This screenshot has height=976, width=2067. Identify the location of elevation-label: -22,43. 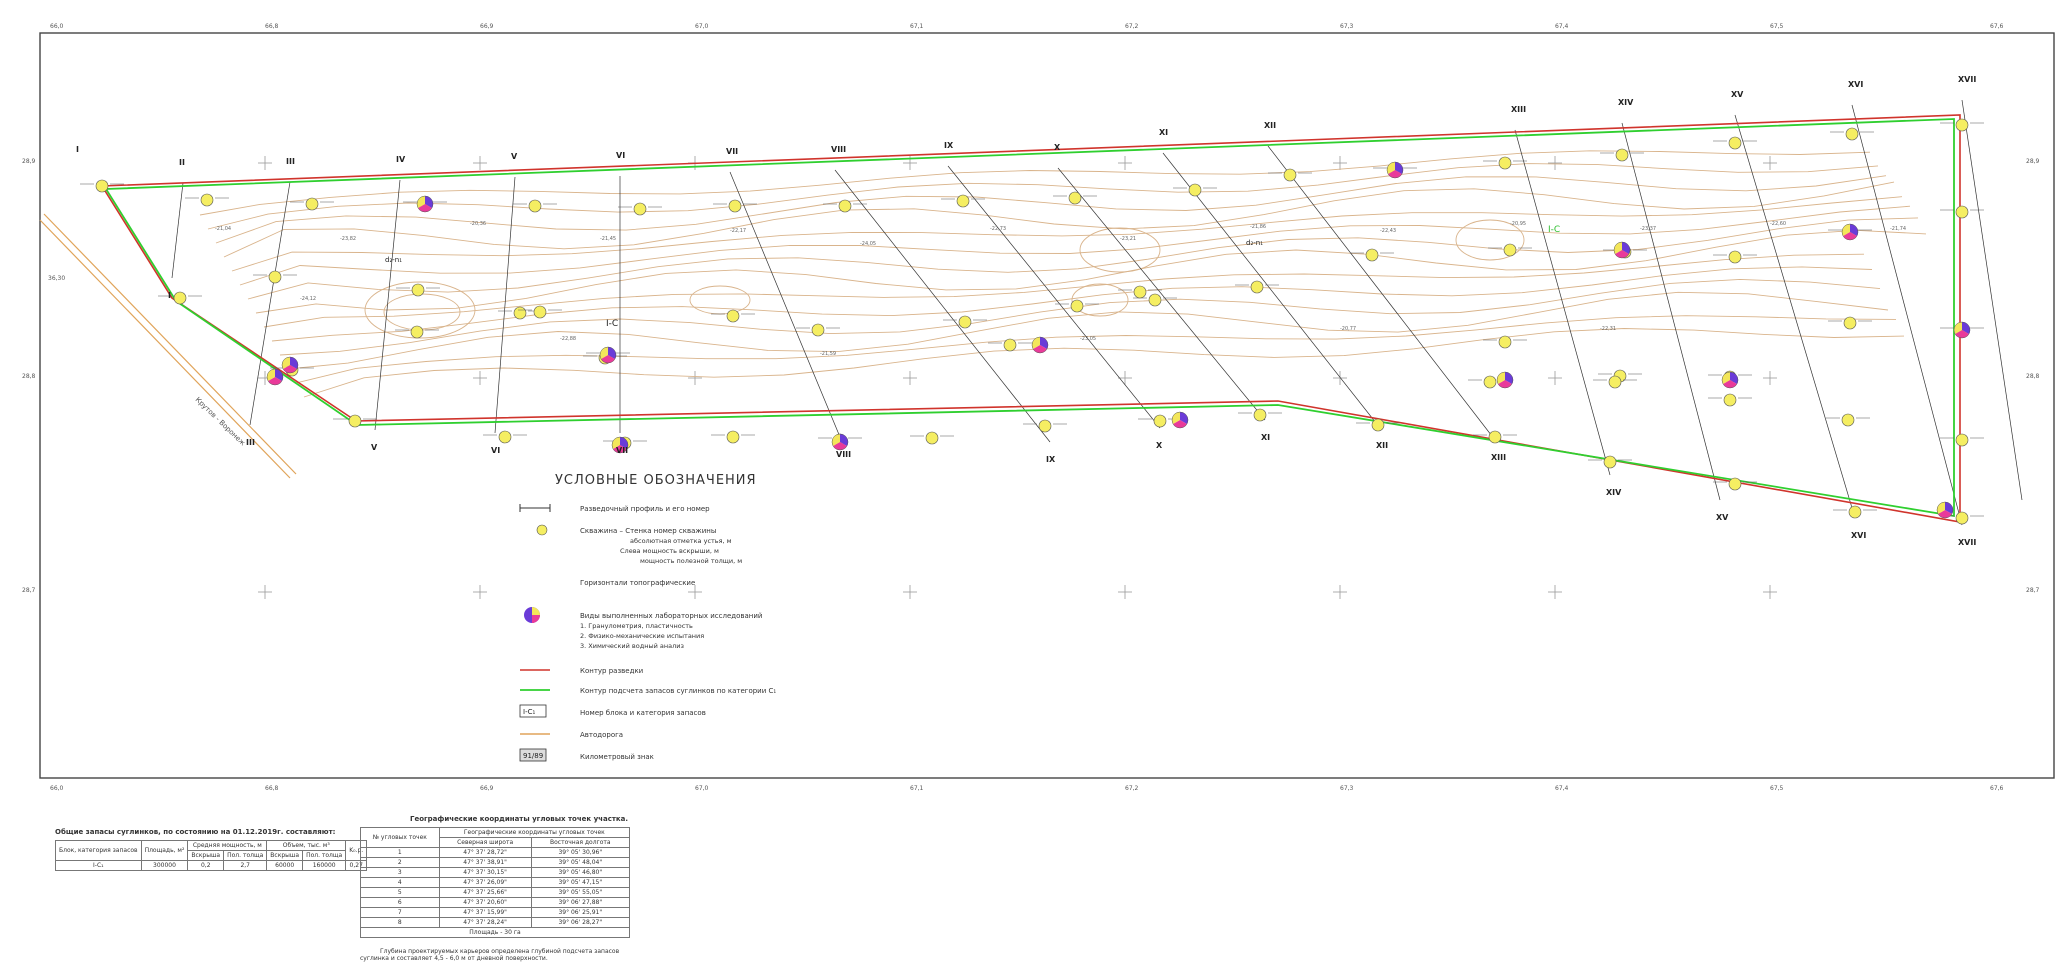
(1388, 231).